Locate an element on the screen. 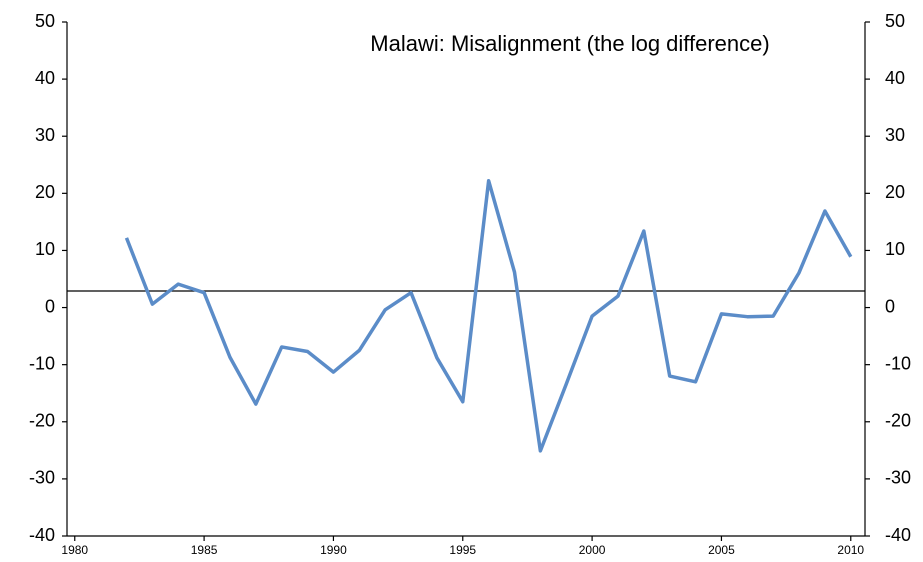 This screenshot has width=923, height=562. y2-tick-label: -20 is located at coordinates (898, 421).